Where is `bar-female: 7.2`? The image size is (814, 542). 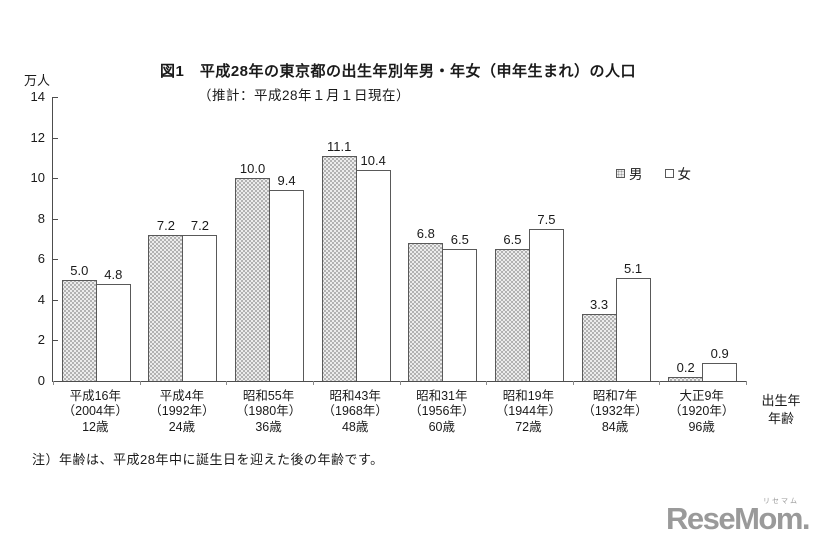 bar-female: 7.2 is located at coordinates (200, 299).